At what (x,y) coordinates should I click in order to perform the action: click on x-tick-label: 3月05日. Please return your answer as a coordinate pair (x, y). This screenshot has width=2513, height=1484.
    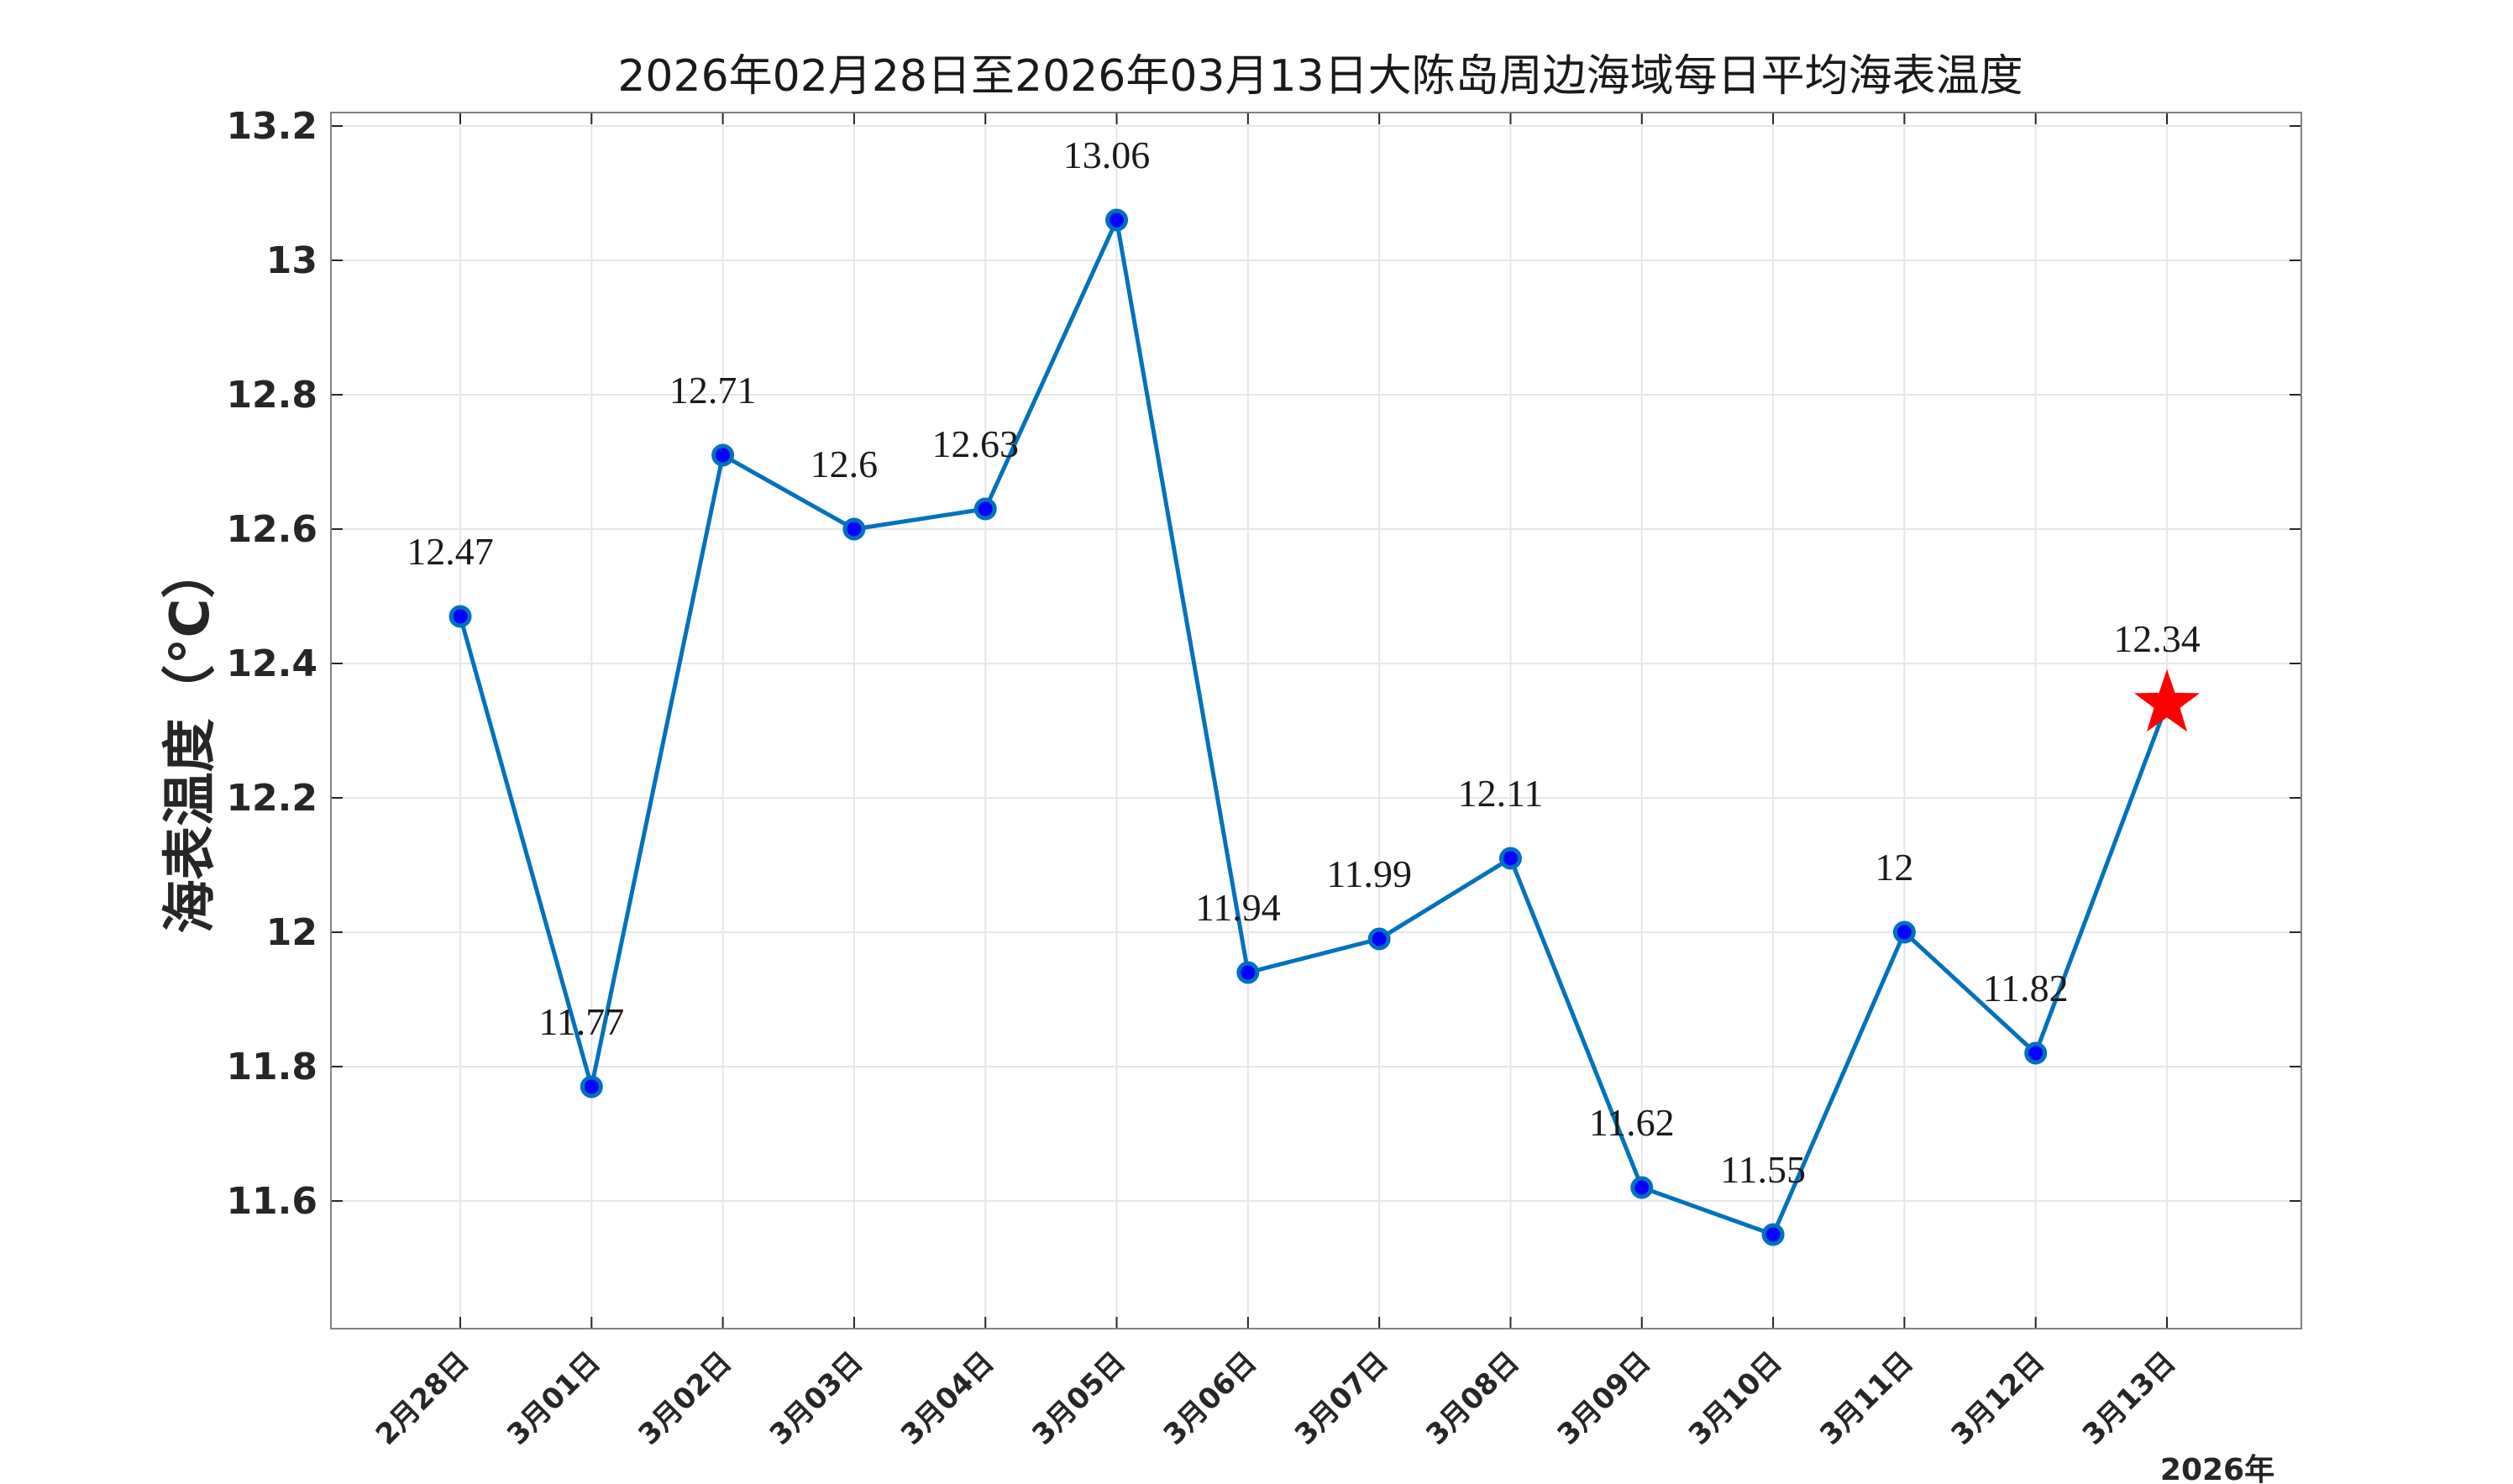
    Looking at the image, I should click on (1079, 1399).